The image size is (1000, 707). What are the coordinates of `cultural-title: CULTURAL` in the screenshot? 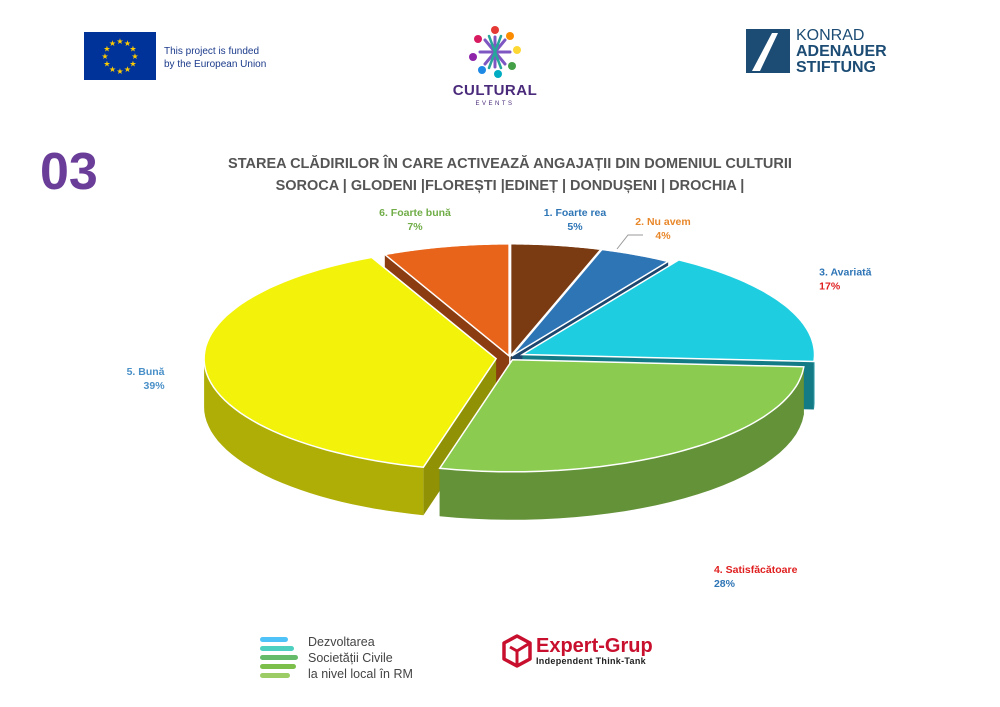 It's located at (495, 90).